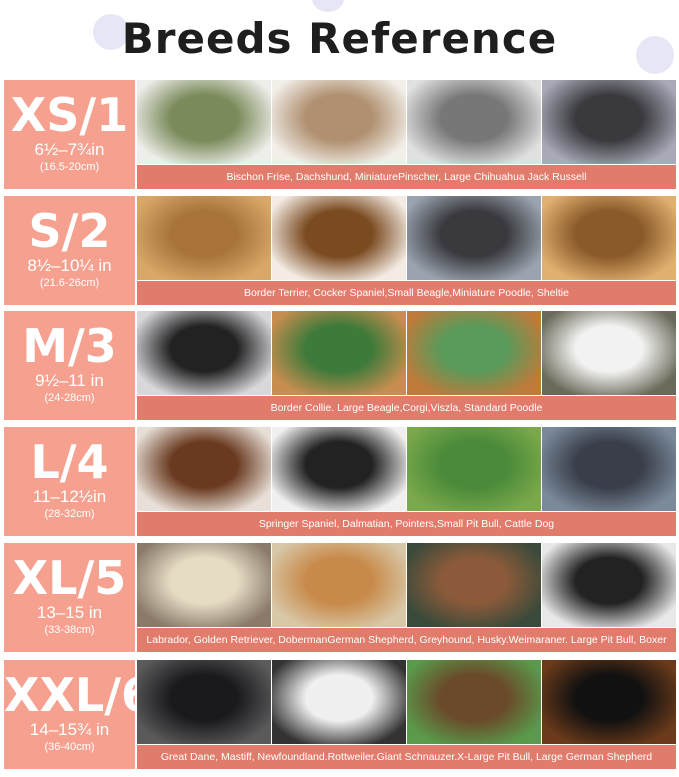 The width and height of the screenshot is (679, 777). What do you see at coordinates (69, 149) in the screenshot?
I see `size-inches: 6½–7¾in` at bounding box center [69, 149].